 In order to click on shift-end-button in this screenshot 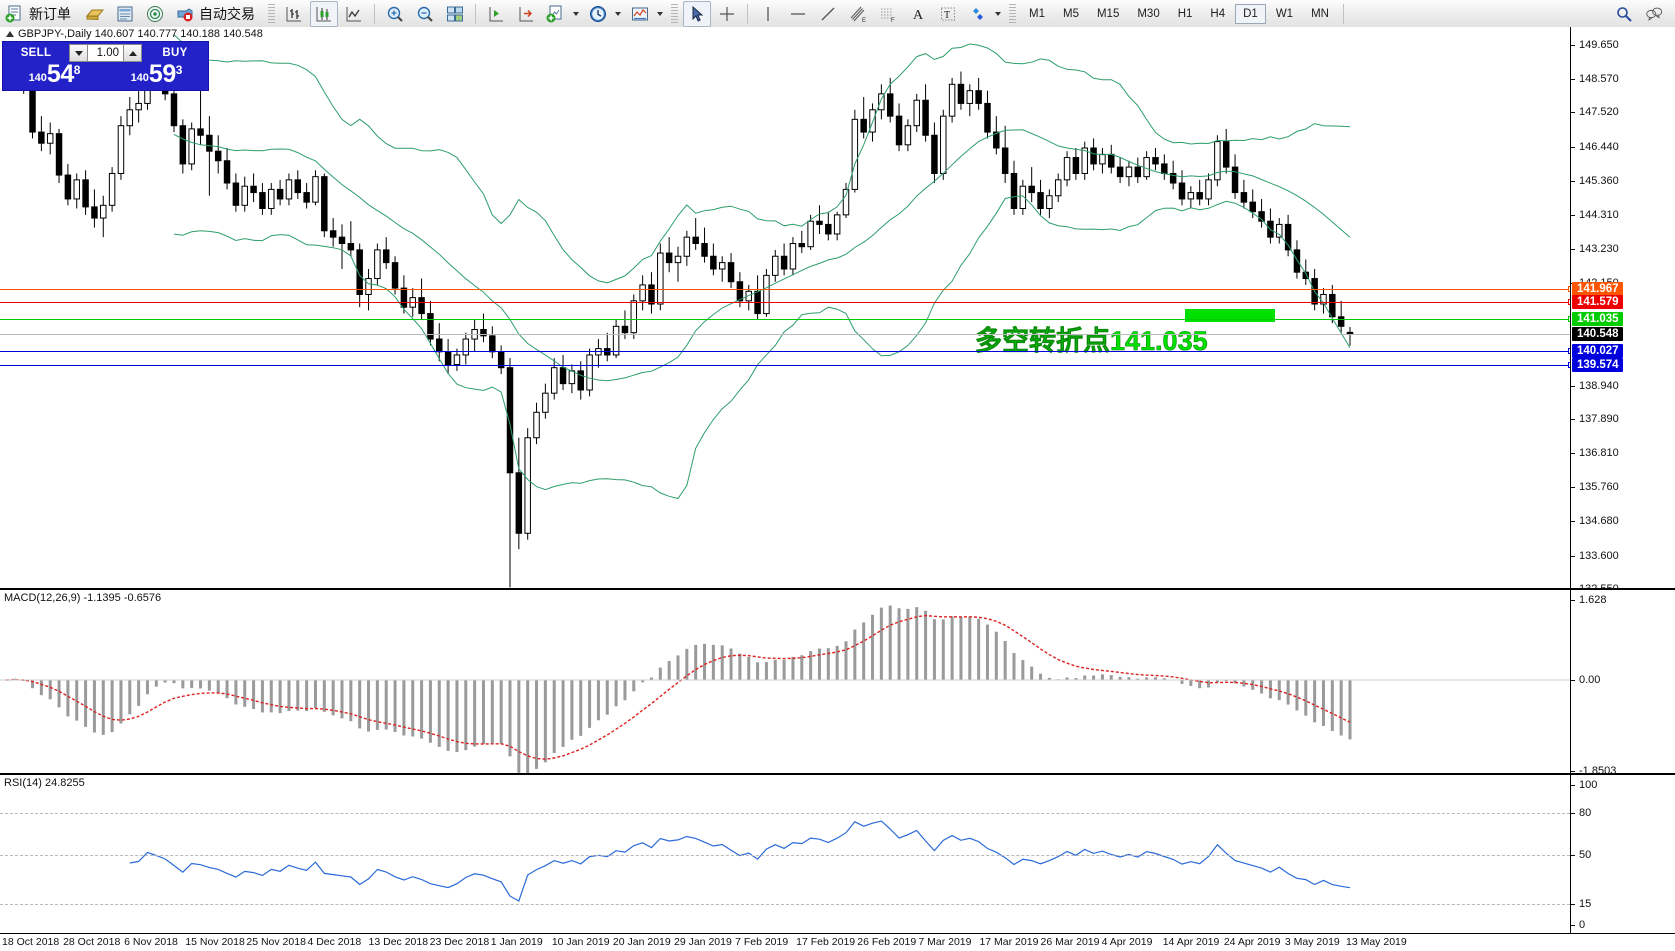, I will do `click(496, 14)`.